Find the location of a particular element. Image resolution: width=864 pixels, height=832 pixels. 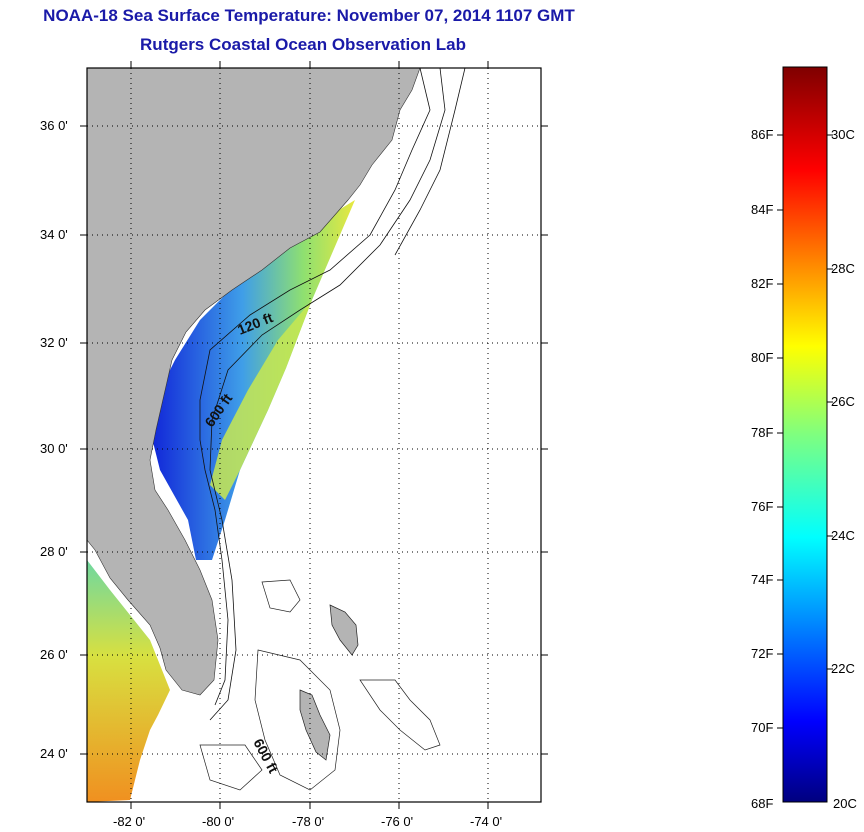

colorbar-f-68: 68F is located at coordinates (762, 803).